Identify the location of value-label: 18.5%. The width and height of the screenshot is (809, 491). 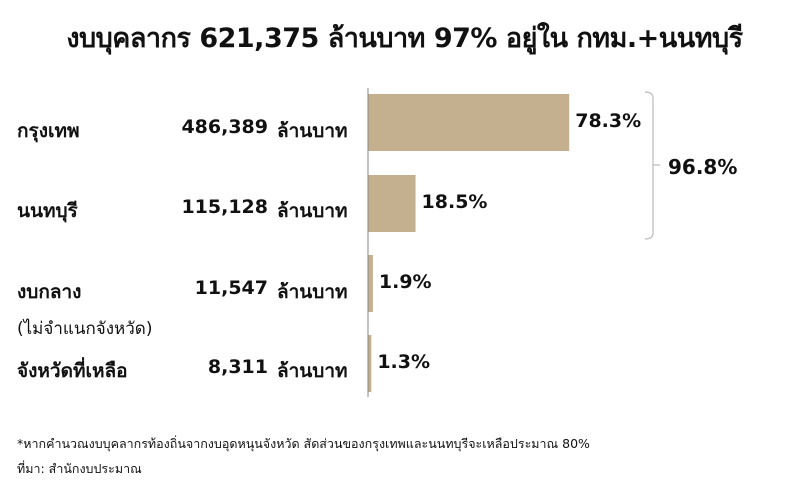
(454, 202).